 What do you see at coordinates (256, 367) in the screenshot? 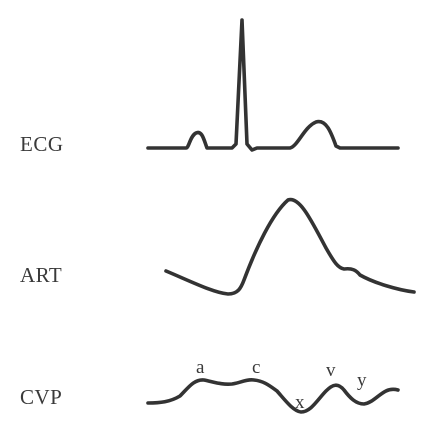
I see `cvp-c-wave-label: c` at bounding box center [256, 367].